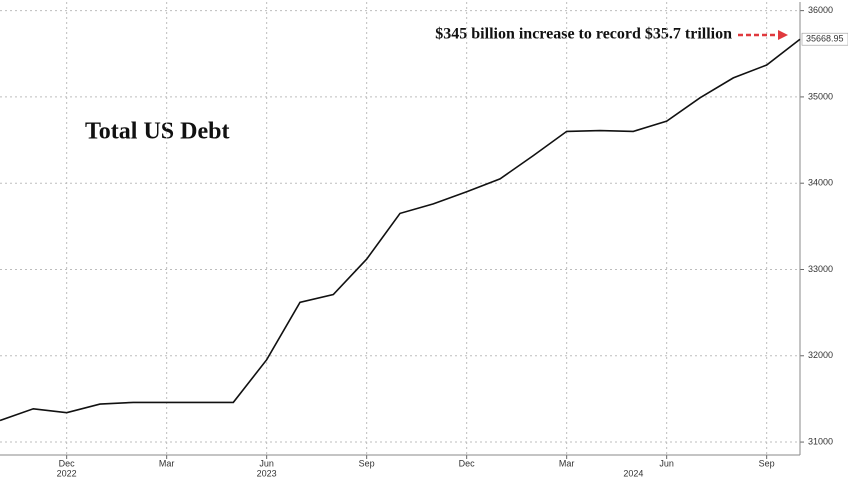  Describe the element at coordinates (157, 132) in the screenshot. I see `chart-title: Total US Debt` at that location.